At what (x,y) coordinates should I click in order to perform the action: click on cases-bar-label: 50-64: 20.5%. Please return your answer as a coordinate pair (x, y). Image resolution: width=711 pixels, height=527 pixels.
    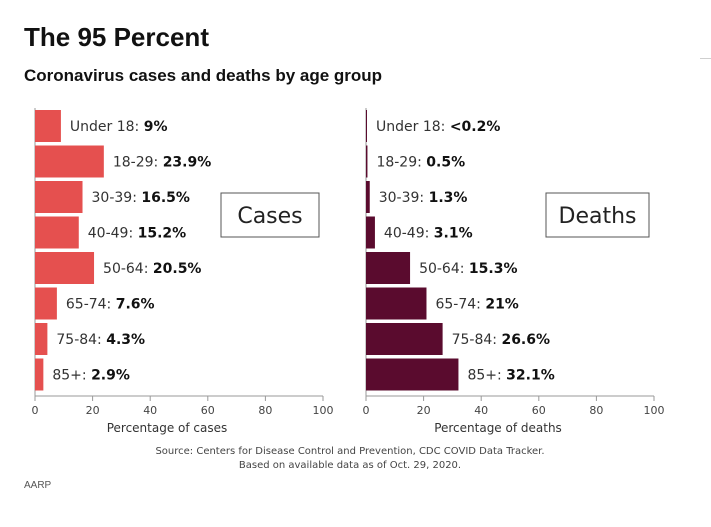
    Looking at the image, I should click on (152, 269).